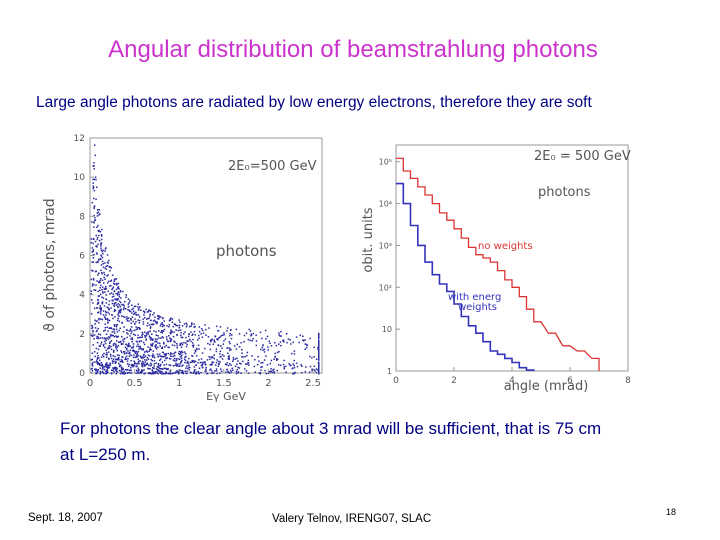 The height and width of the screenshot is (540, 720). Describe the element at coordinates (498, 264) in the screenshot. I see `series-line-no-weights` at that location.